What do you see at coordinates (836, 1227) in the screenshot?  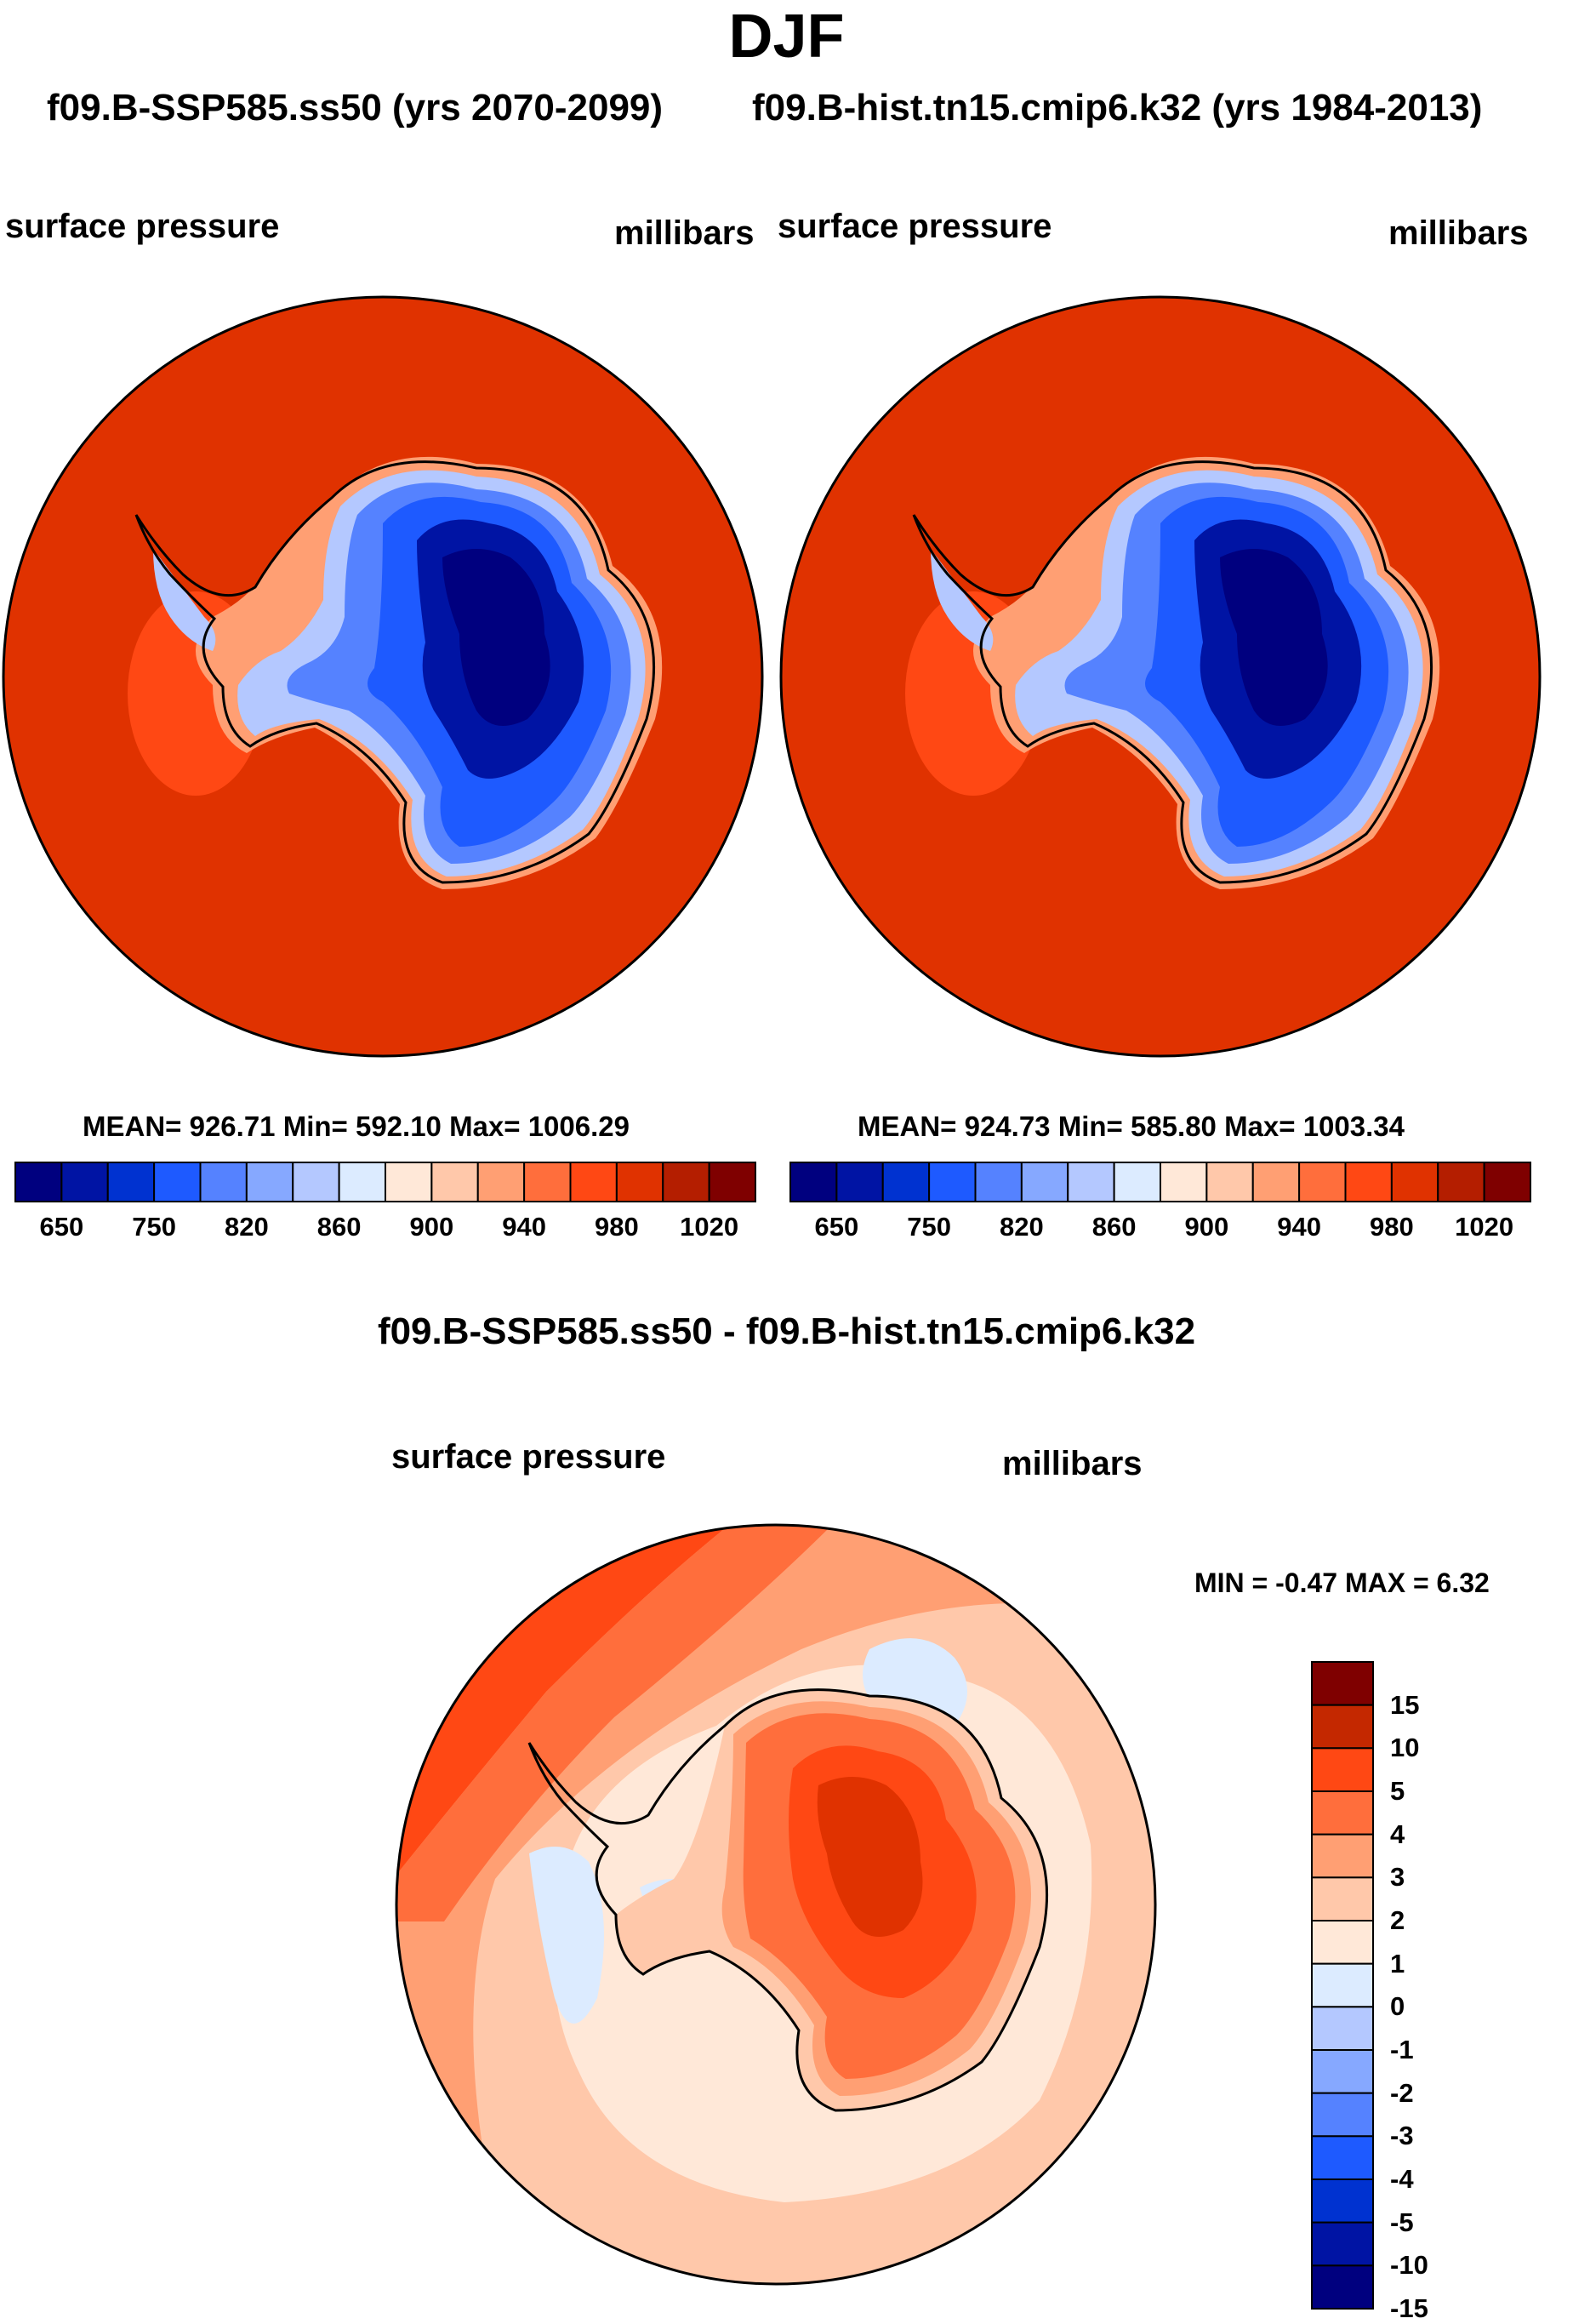 I see `colorbar-tick-label: 650` at bounding box center [836, 1227].